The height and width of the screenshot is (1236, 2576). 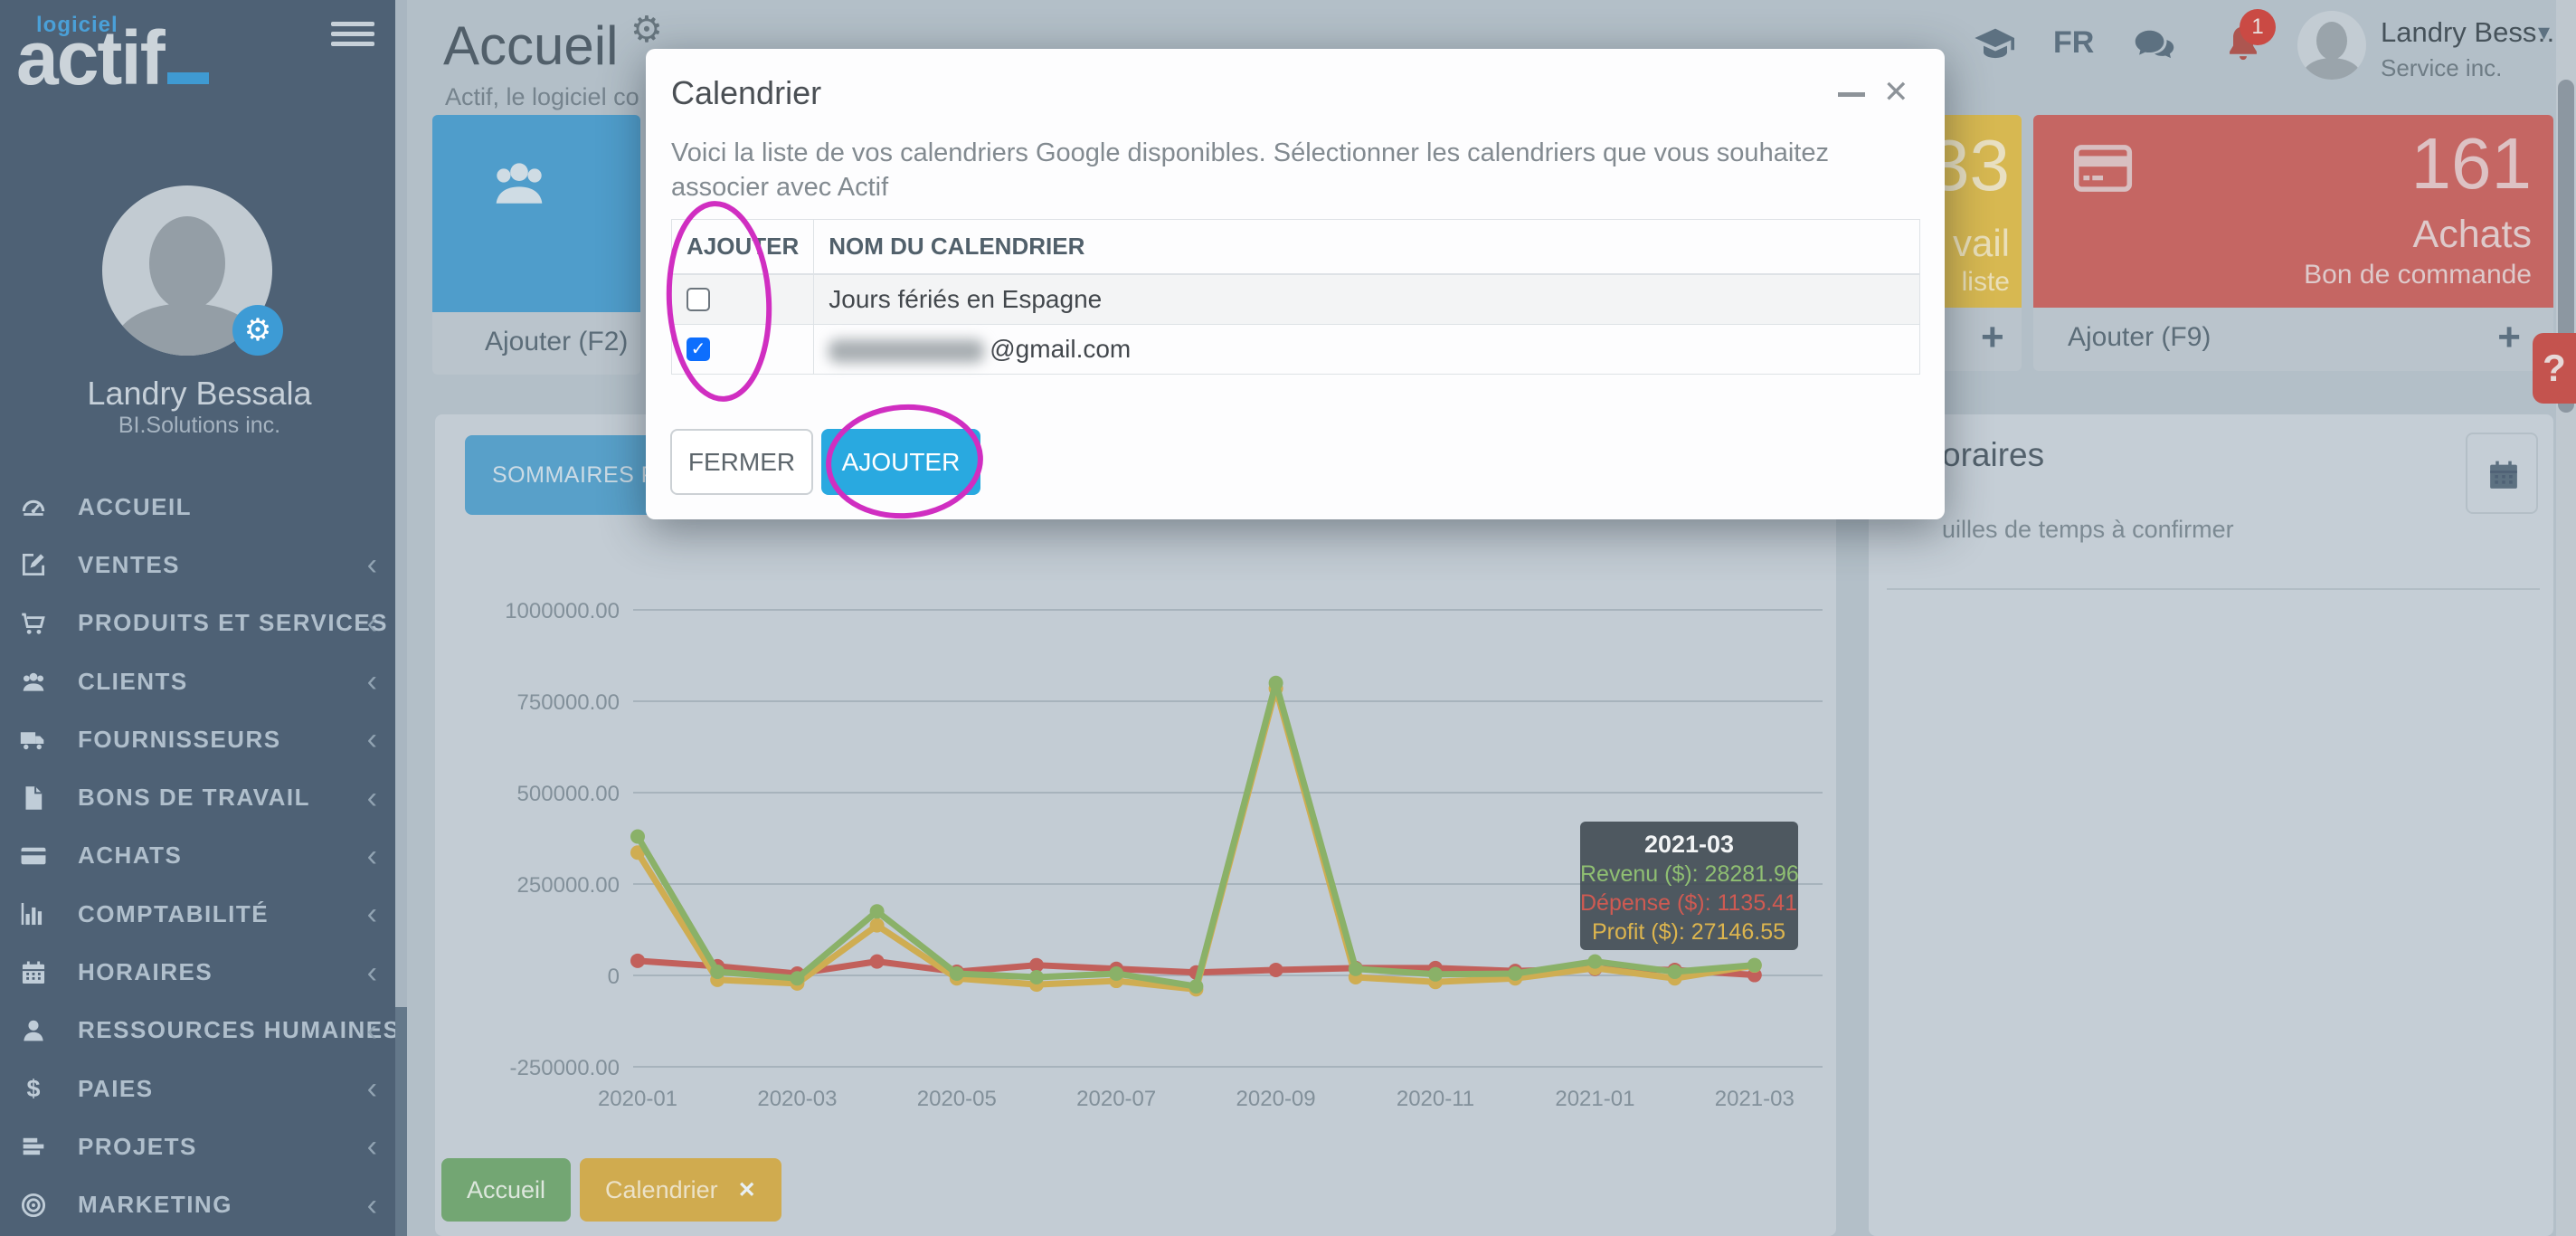 I want to click on profile-settings-gear-icon: ⚙, so click(x=257, y=330).